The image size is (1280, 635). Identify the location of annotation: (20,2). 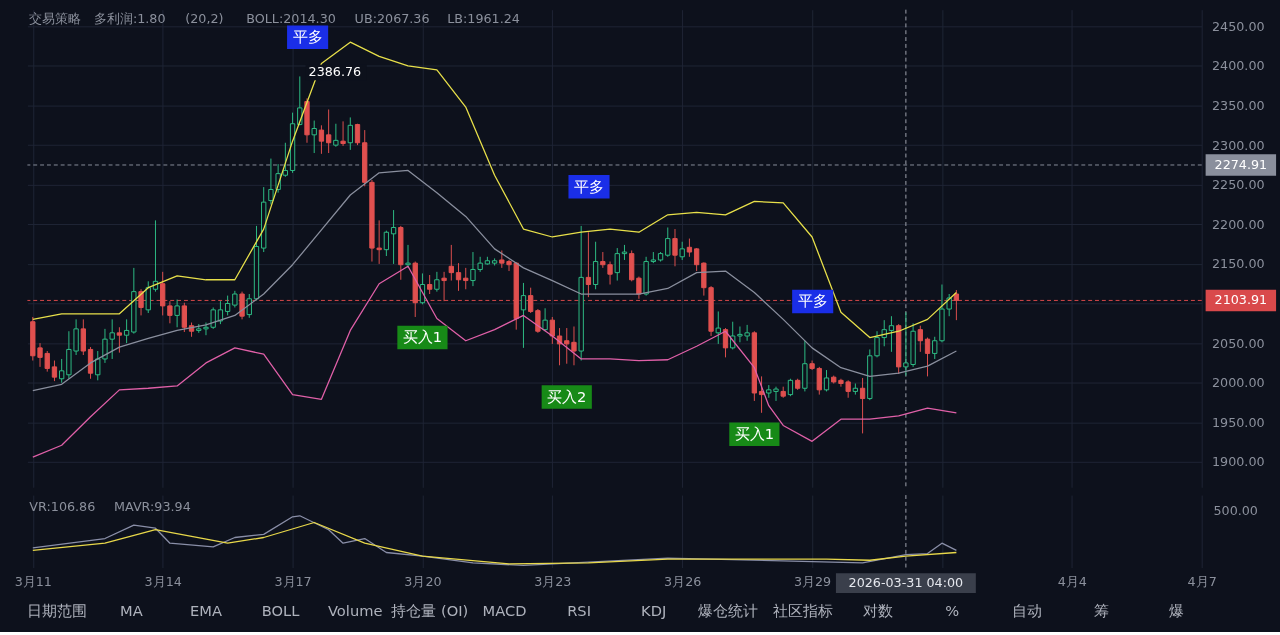
(204, 19).